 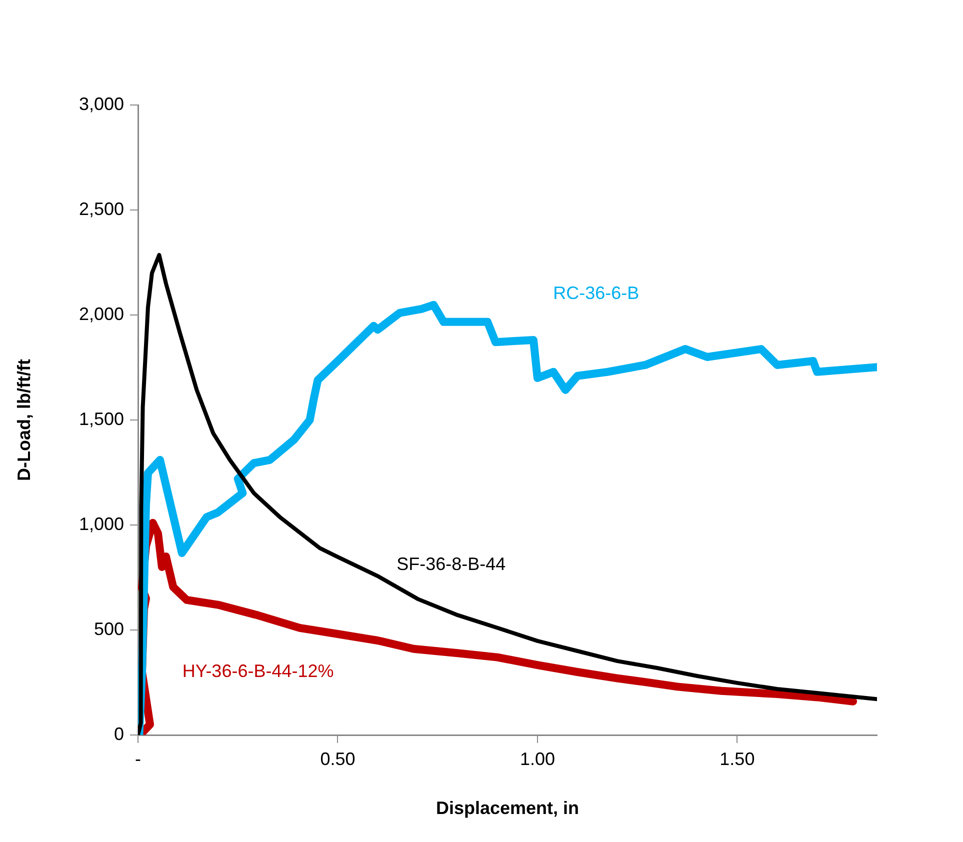 I want to click on y-tick-label: 0, so click(x=119, y=734).